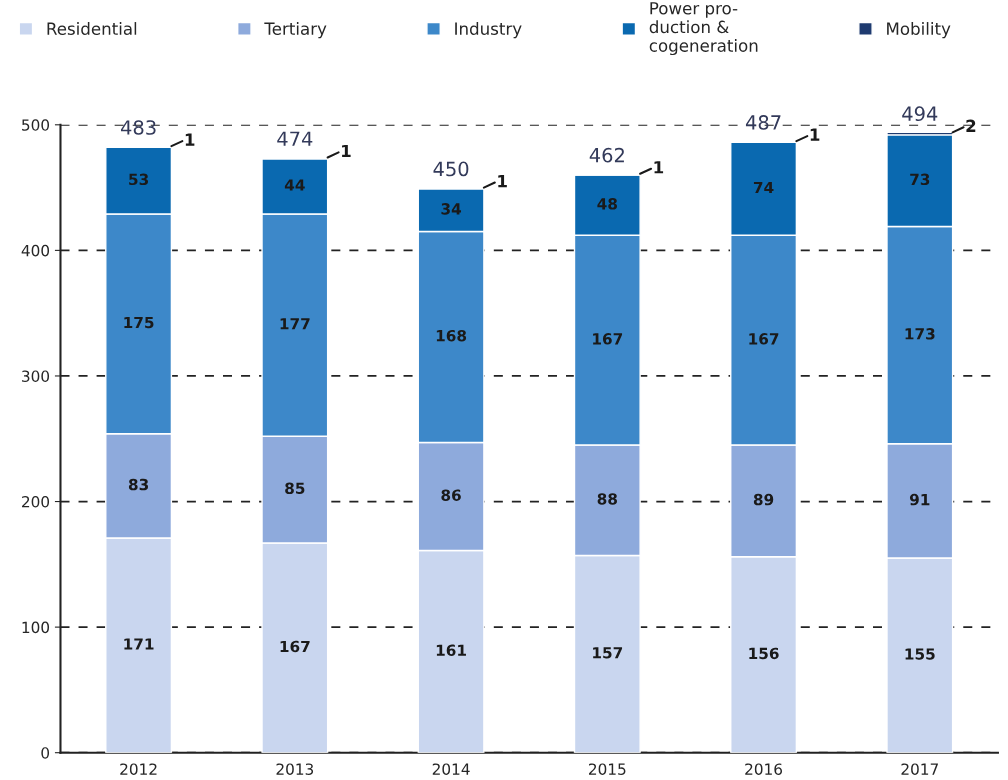 This screenshot has width=1008, height=780. Describe the element at coordinates (920, 179) in the screenshot. I see `data-label: 73` at that location.